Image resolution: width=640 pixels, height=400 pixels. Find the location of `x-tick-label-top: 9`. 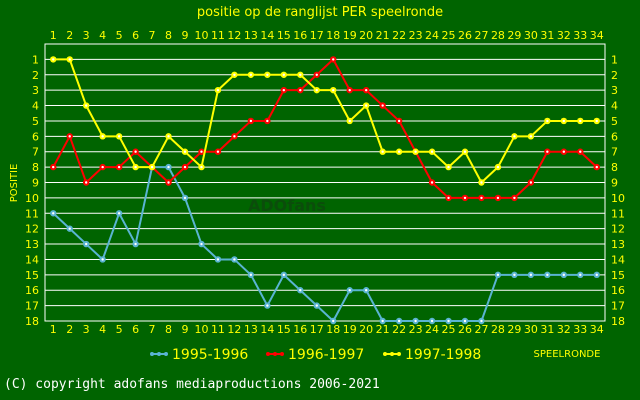

x-tick-label-top: 9 is located at coordinates (185, 35).